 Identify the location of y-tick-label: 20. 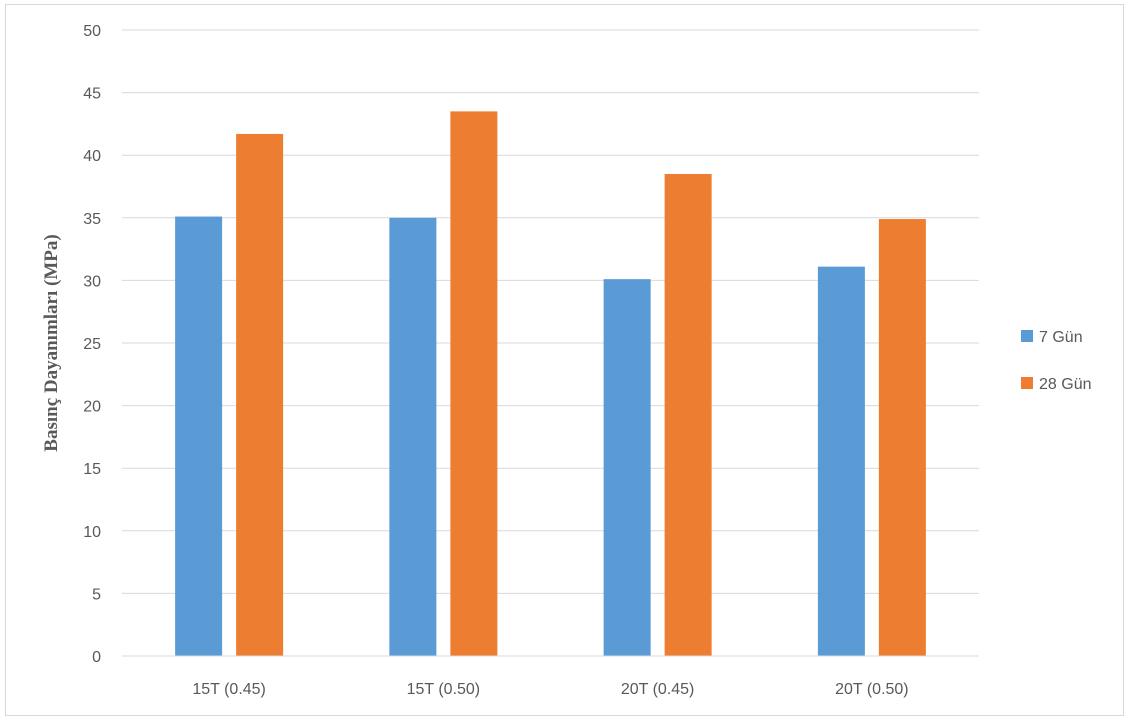
(92, 407).